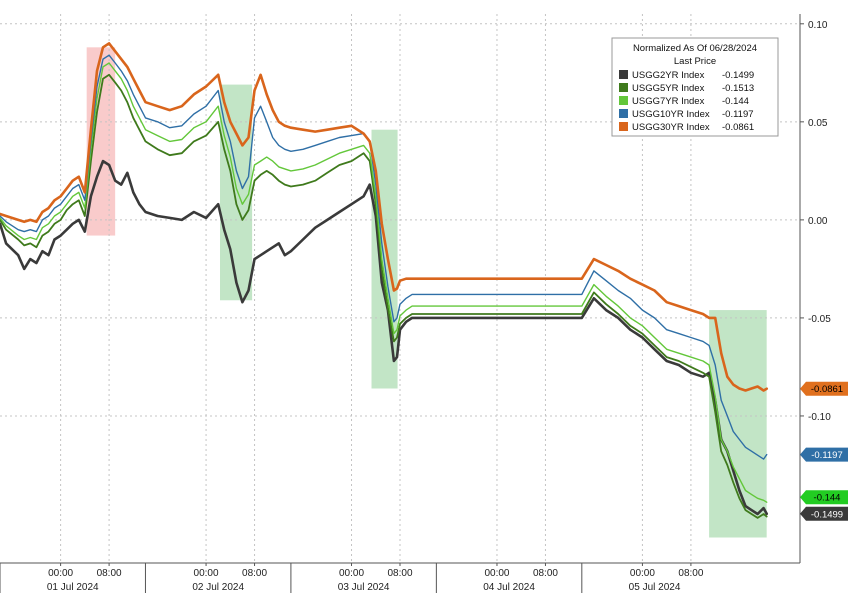 The height and width of the screenshot is (593, 848). What do you see at coordinates (818, 123) in the screenshot?
I see `y-tick-label-2: 0.05` at bounding box center [818, 123].